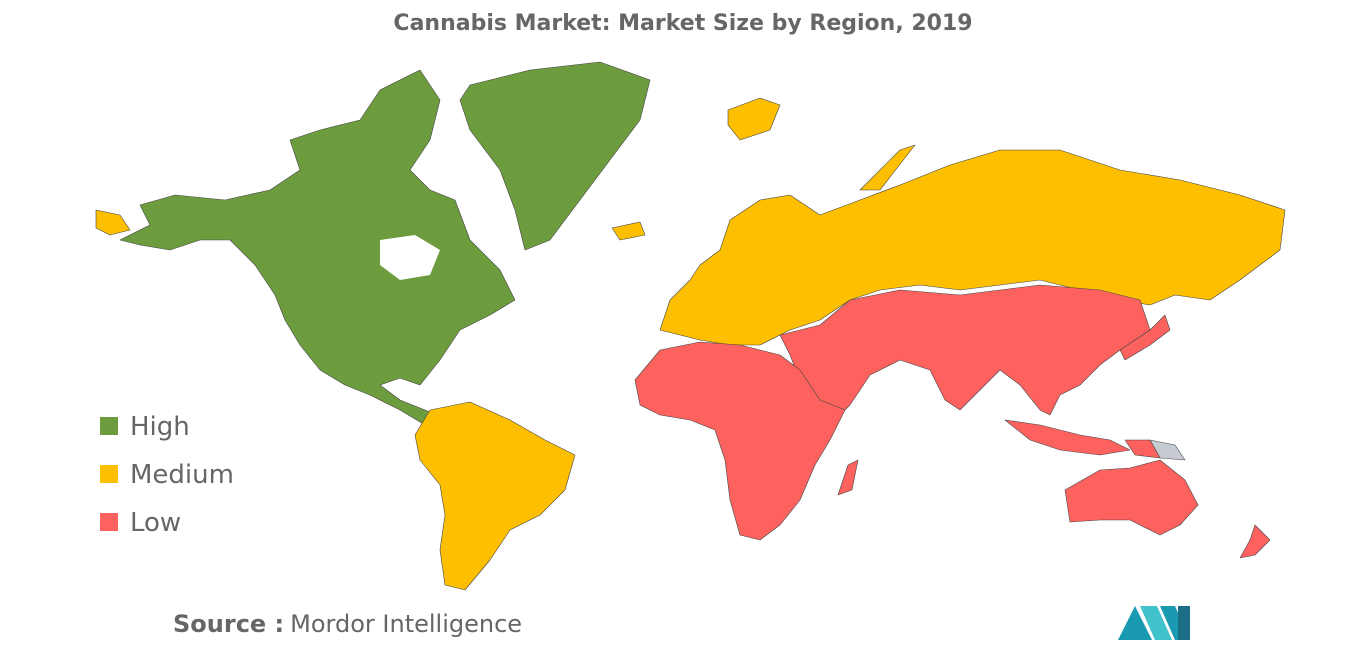  Describe the element at coordinates (848, 477) in the screenshot. I see `madagascar` at that location.